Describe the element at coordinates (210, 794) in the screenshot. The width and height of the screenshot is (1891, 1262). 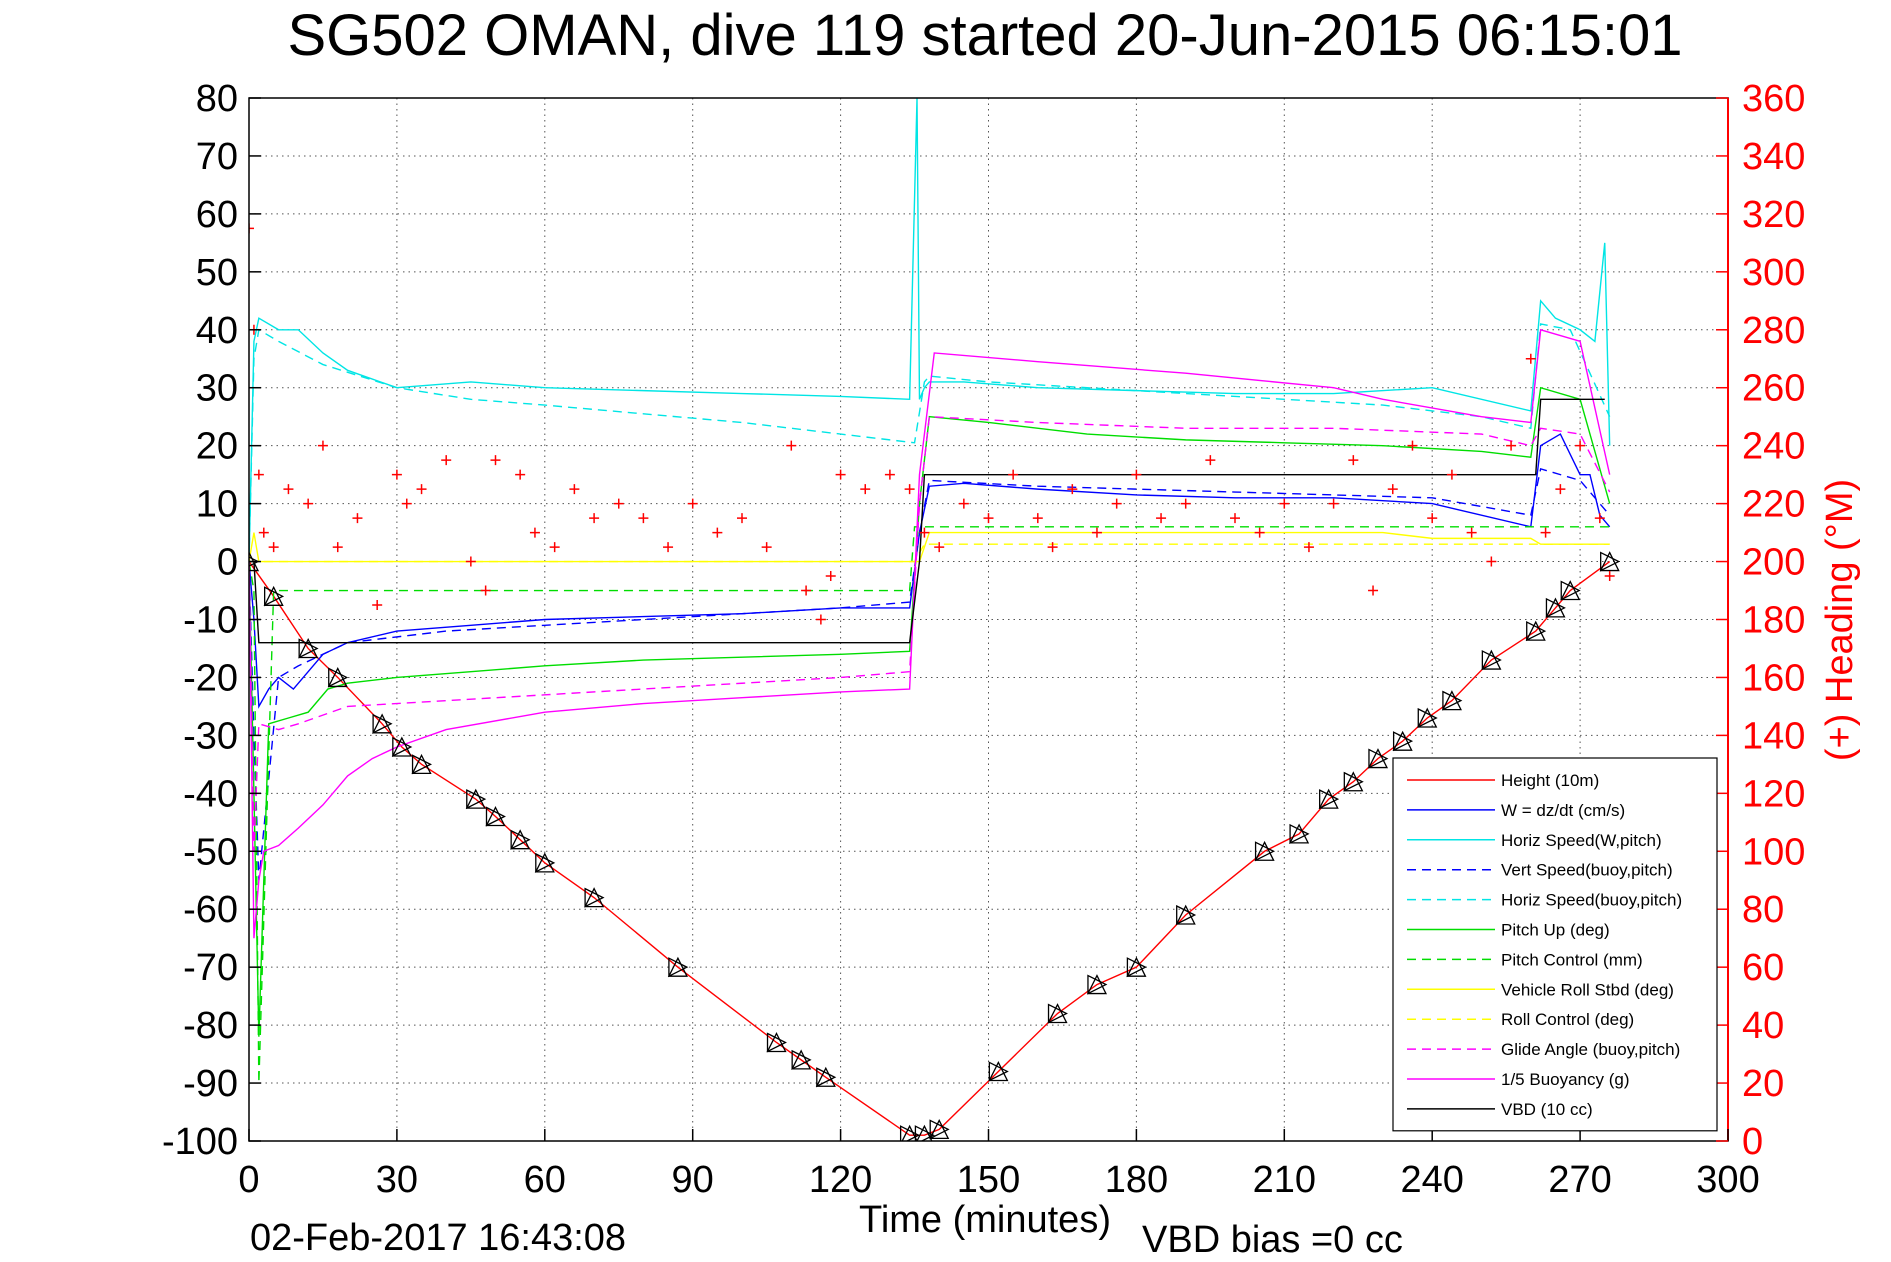
I see `y-tick-label: -40` at that location.